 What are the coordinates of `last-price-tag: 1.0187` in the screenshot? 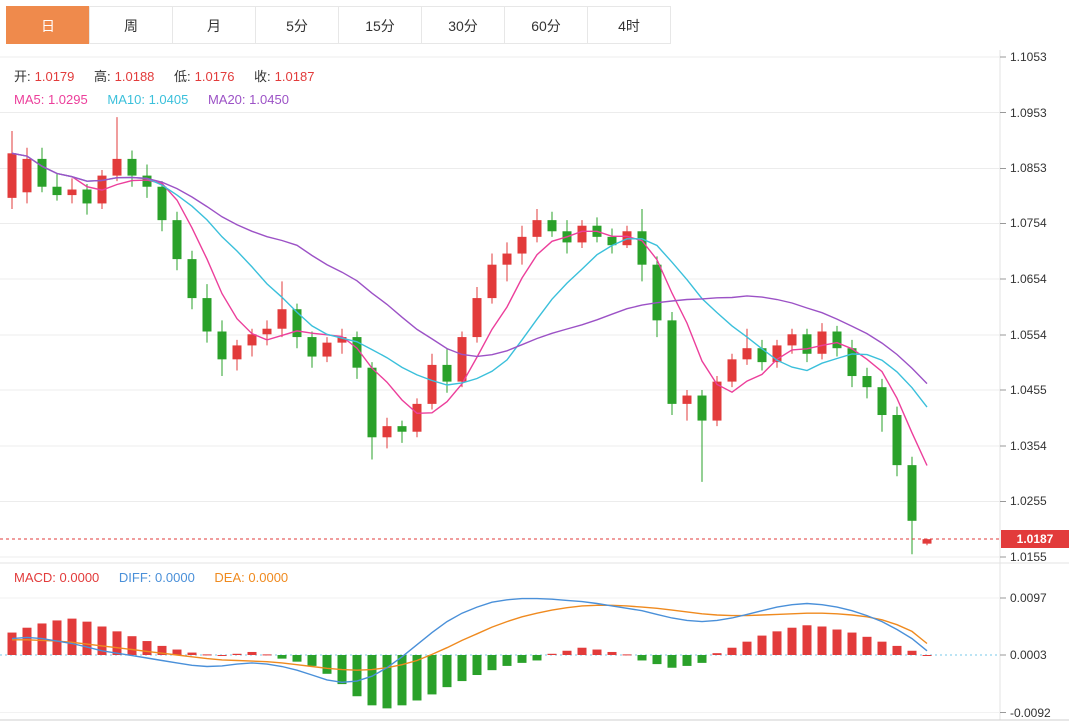 It's located at (1035, 539).